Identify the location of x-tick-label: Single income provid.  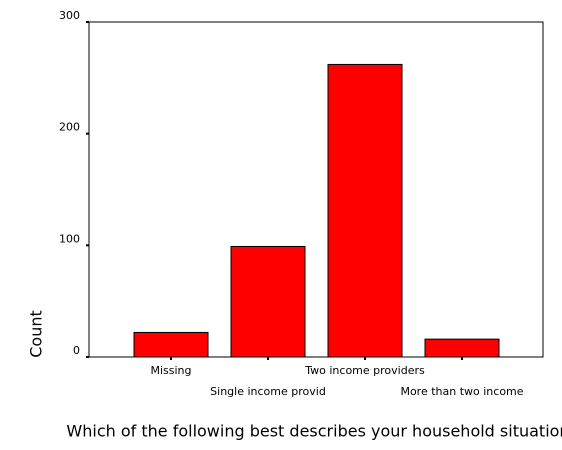
(268, 391).